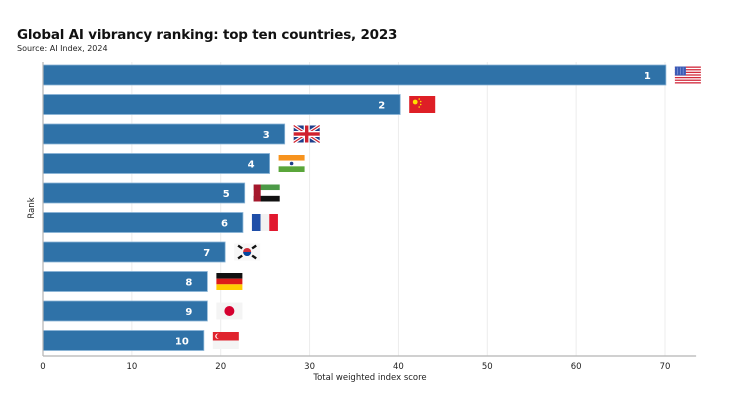 The height and width of the screenshot is (410, 755). Describe the element at coordinates (225, 340) in the screenshot. I see `singapore-flag-icon` at that location.